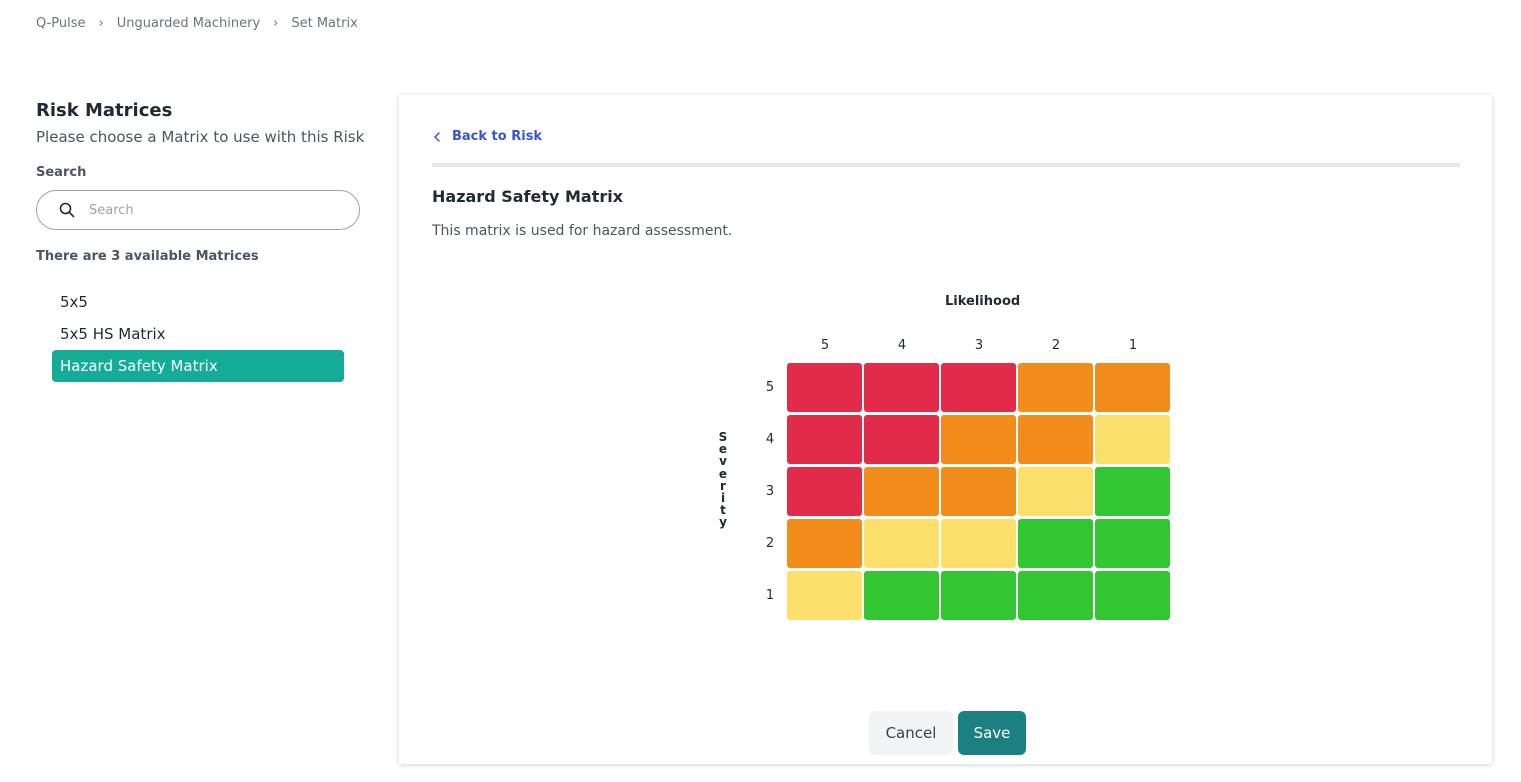 The width and height of the screenshot is (1521, 782). What do you see at coordinates (198, 334) in the screenshot?
I see `matrix-list: 5x5 5x5 HS Matrix Hazard Safety Matrix` at bounding box center [198, 334].